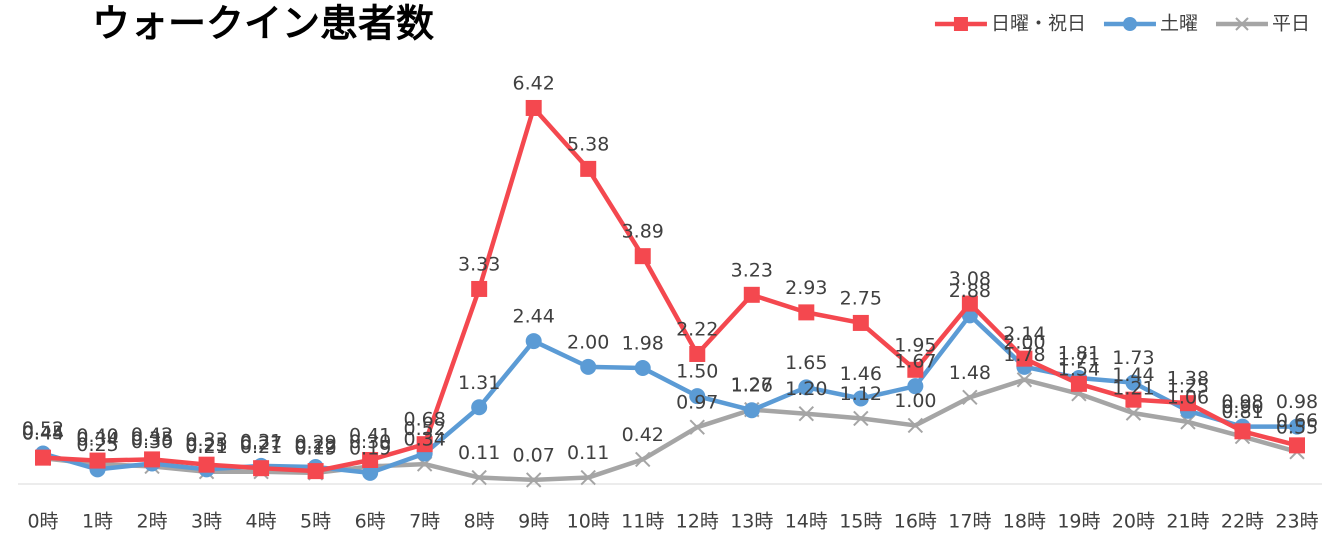 The height and width of the screenshot is (533, 1328). What do you see at coordinates (588, 522) in the screenshot?
I see `x-tick-label: 10時` at bounding box center [588, 522].